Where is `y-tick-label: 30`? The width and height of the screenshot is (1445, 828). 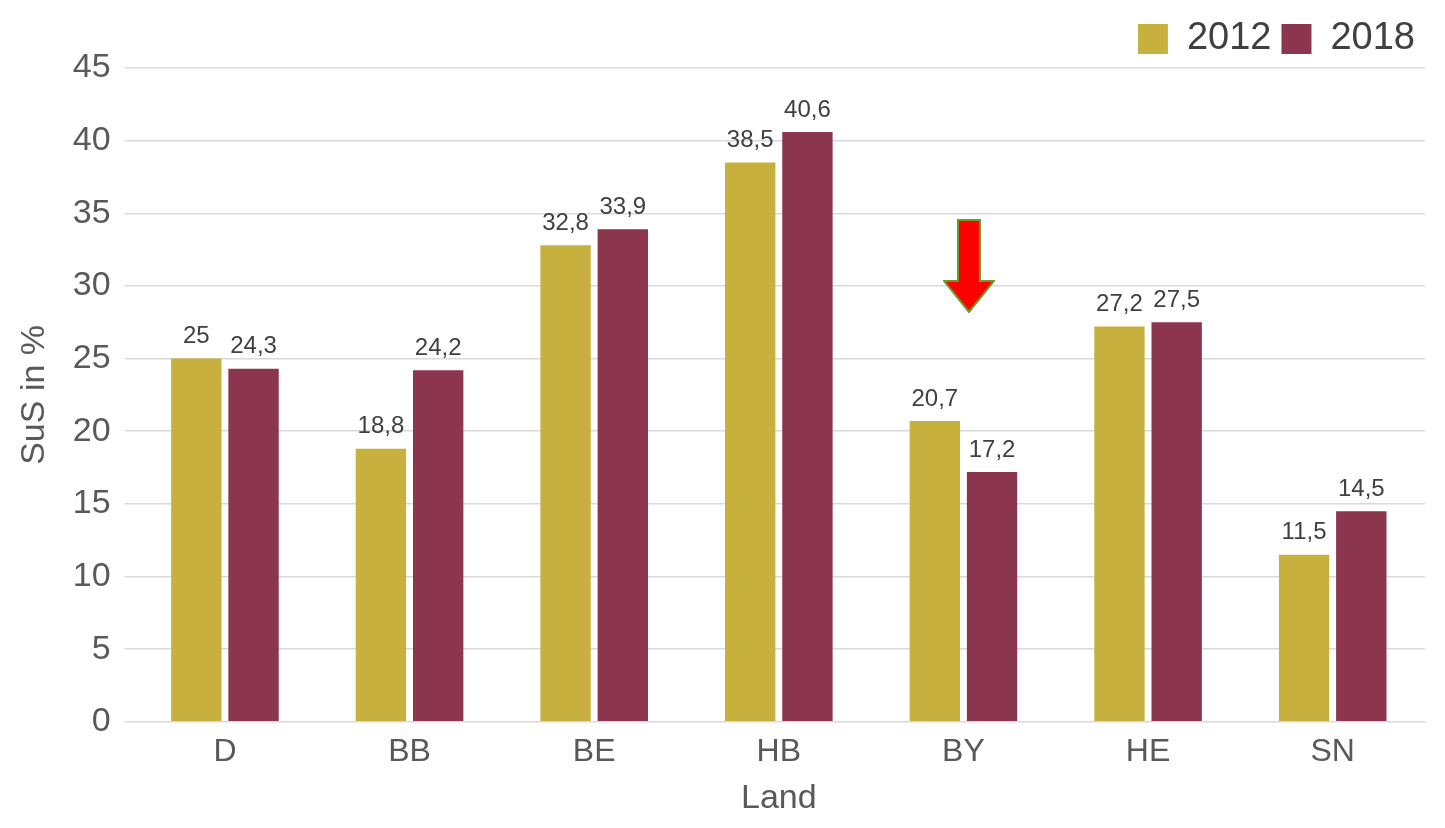
y-tick-label: 30 is located at coordinates (91, 283).